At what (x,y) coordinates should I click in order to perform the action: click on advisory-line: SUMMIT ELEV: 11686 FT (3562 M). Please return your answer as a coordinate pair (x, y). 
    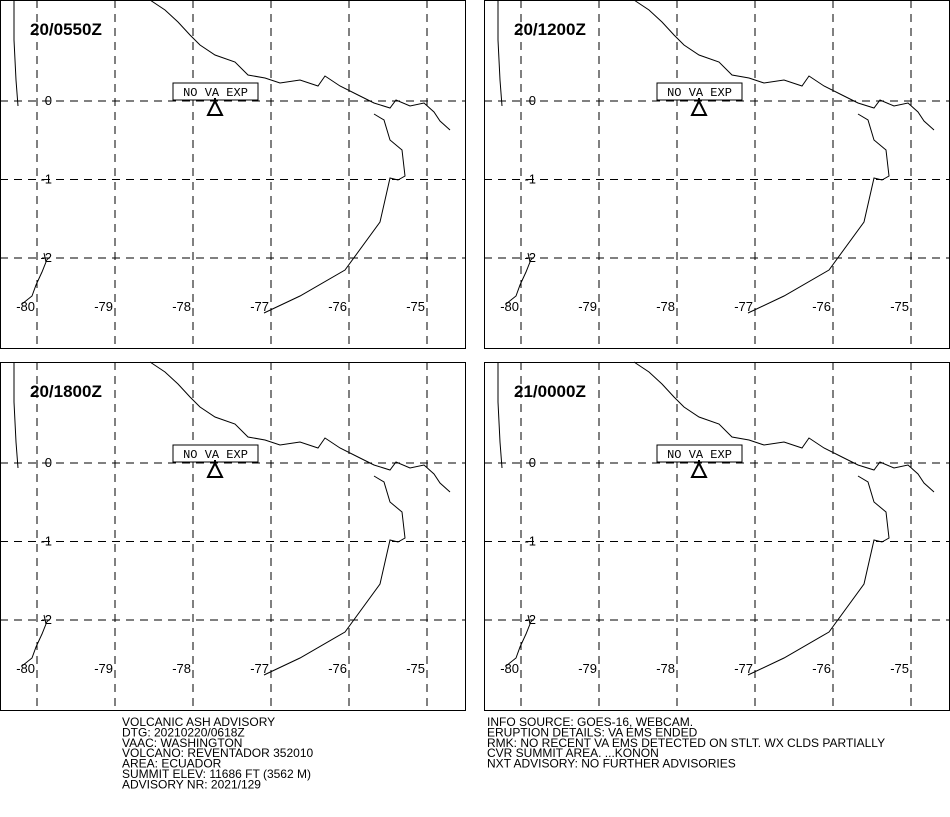
    Looking at the image, I should click on (216, 774).